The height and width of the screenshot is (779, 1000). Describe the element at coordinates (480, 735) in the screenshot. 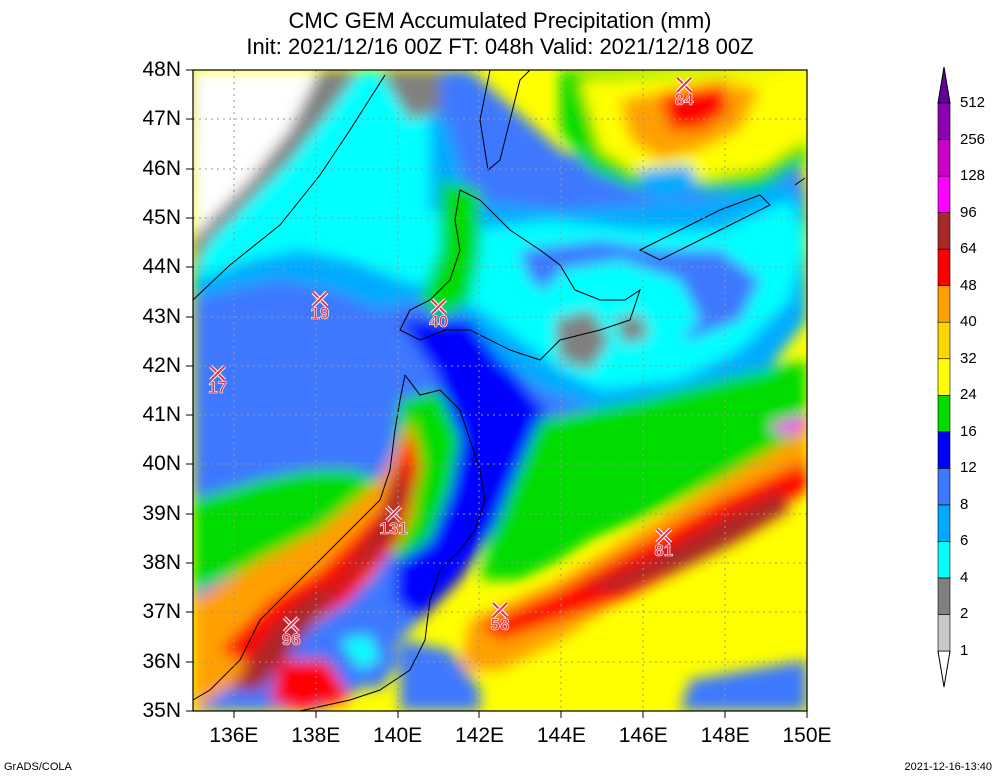

I see `lon-label: 142E` at that location.